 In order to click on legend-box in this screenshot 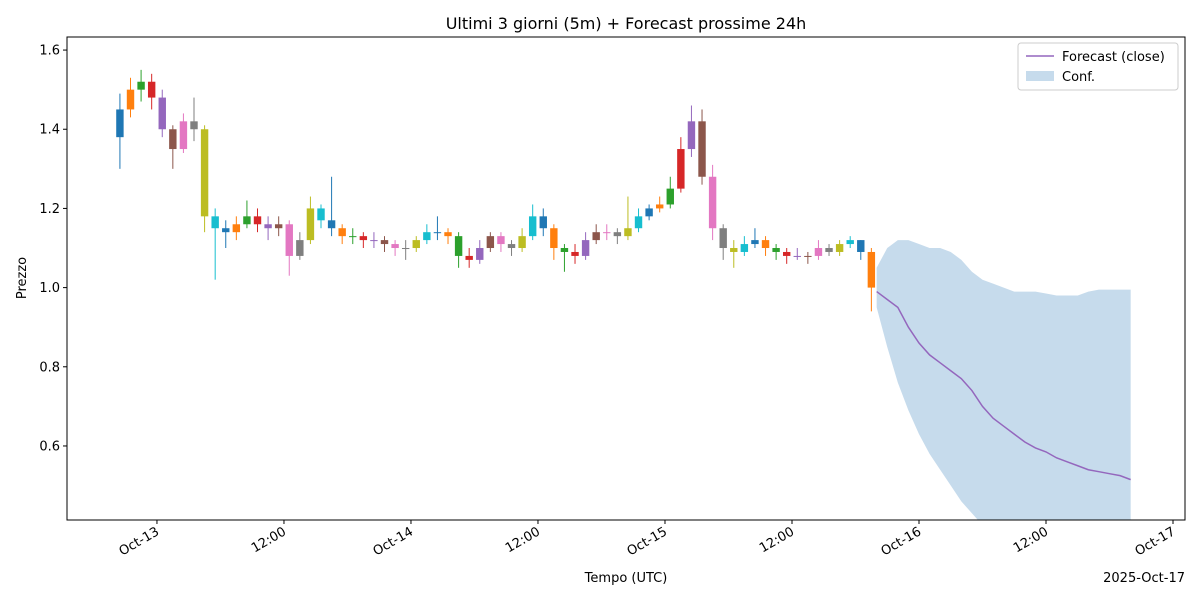, I will do `click(1098, 66)`.